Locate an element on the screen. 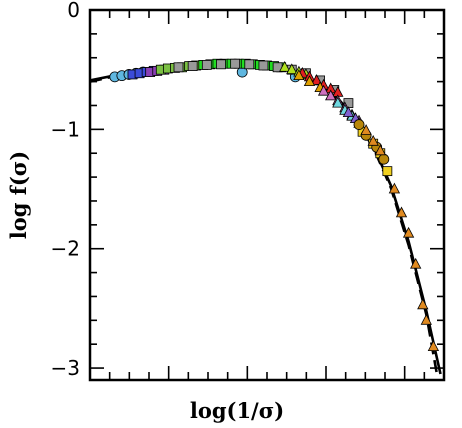 This screenshot has height=428, width=462. y-axis-title: log f(σ) is located at coordinates (18, 195).